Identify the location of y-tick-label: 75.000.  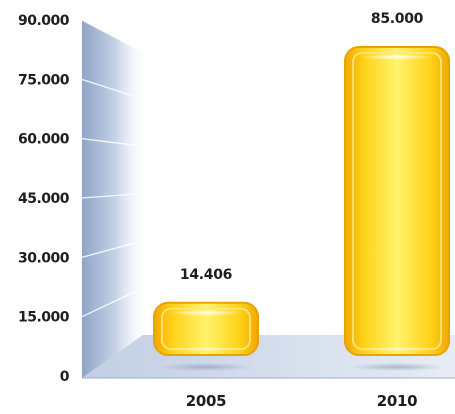
(44, 80).